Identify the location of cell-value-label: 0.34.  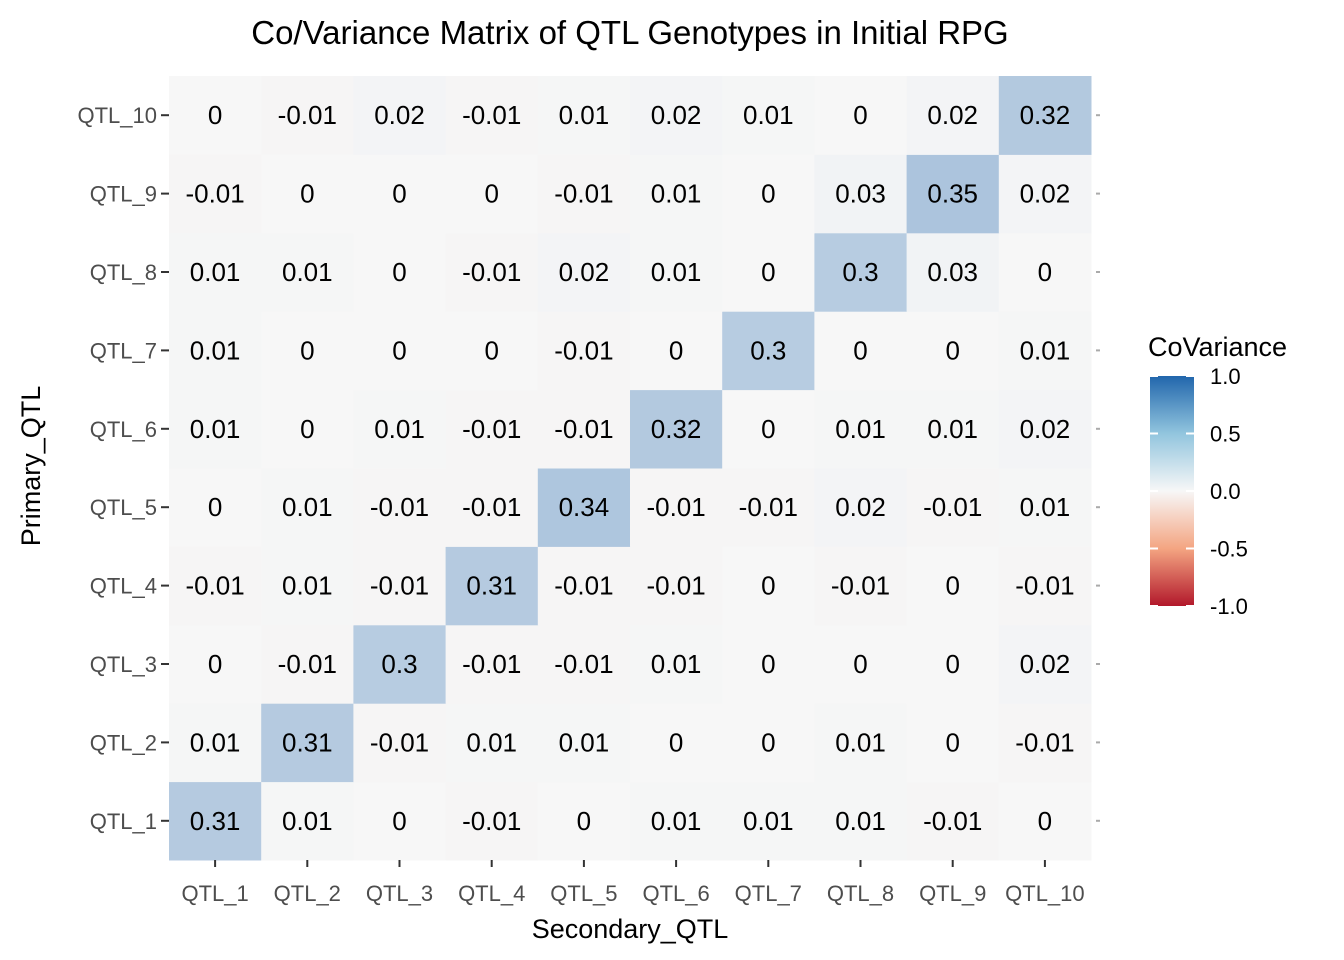
(584, 507).